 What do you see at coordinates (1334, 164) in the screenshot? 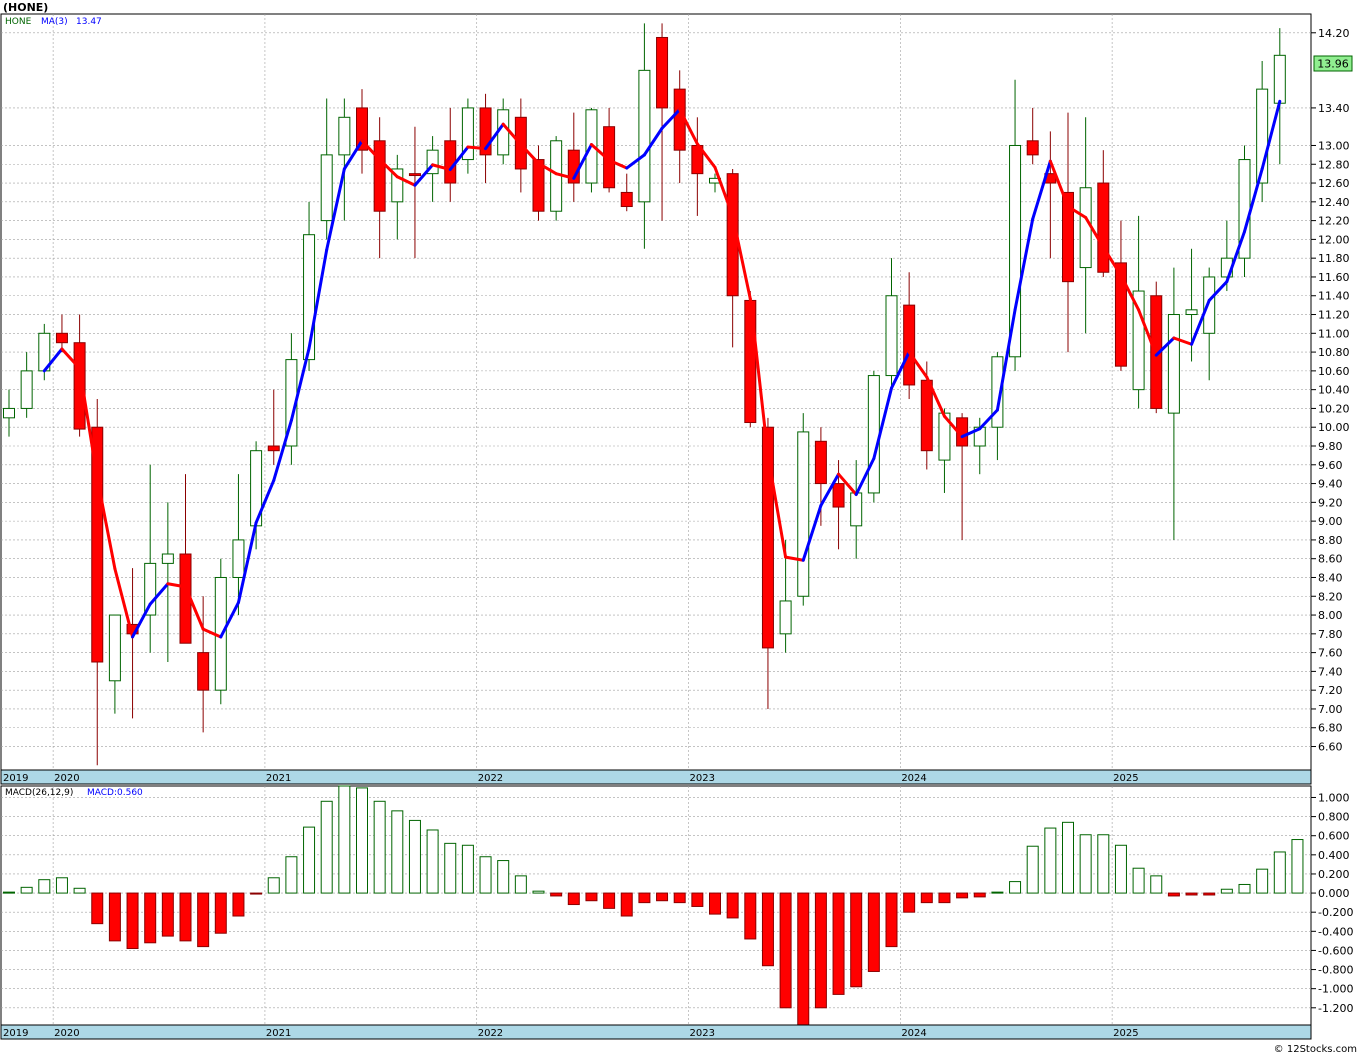
I see `price-y-tick-label: 12.80` at bounding box center [1334, 164].